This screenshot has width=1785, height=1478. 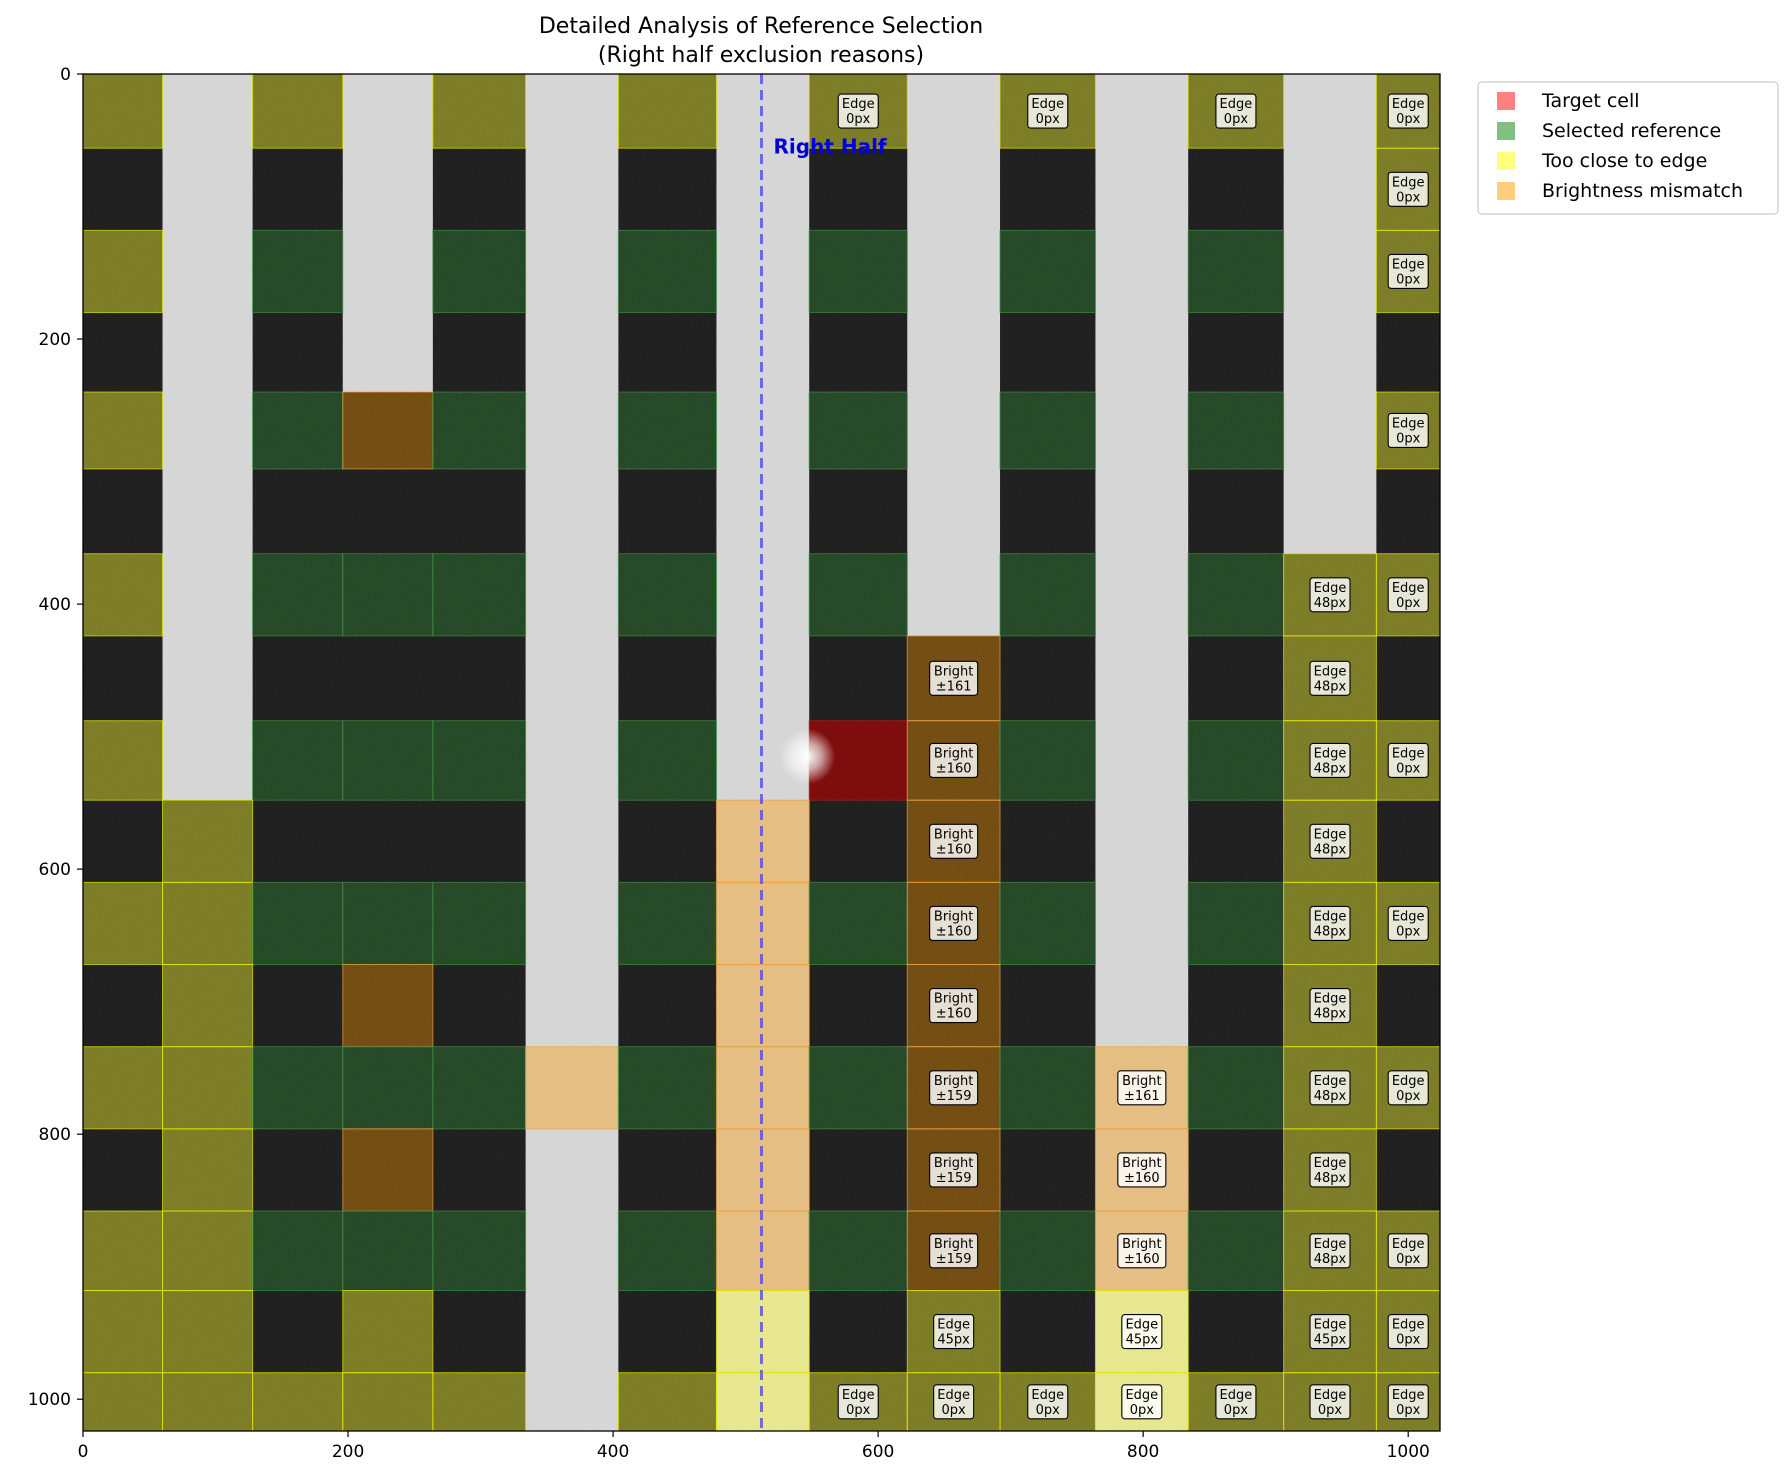 I want to click on cell-bright, so click(x=388, y=430).